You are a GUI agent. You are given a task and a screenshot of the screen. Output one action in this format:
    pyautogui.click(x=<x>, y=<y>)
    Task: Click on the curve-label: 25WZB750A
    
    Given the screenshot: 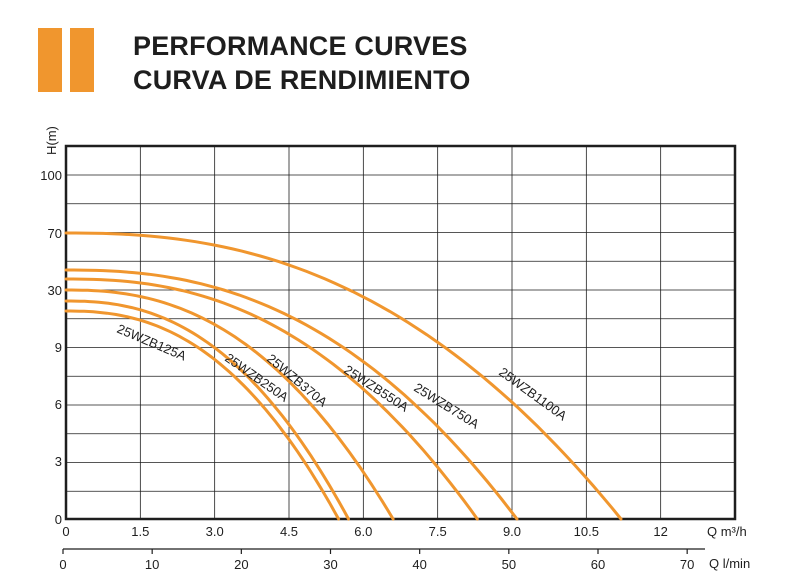 What is the action you would take?
    pyautogui.click(x=446, y=406)
    